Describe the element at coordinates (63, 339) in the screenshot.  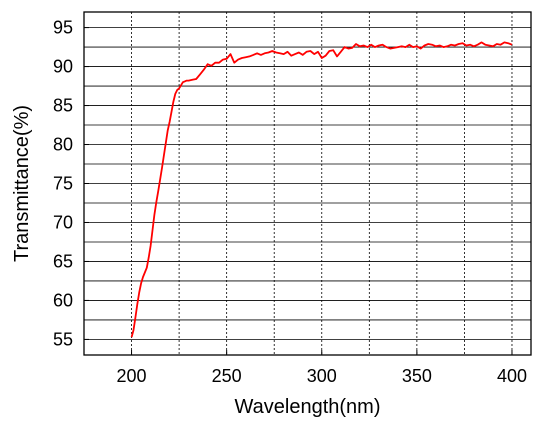
I see `y-tick-label: 55` at that location.